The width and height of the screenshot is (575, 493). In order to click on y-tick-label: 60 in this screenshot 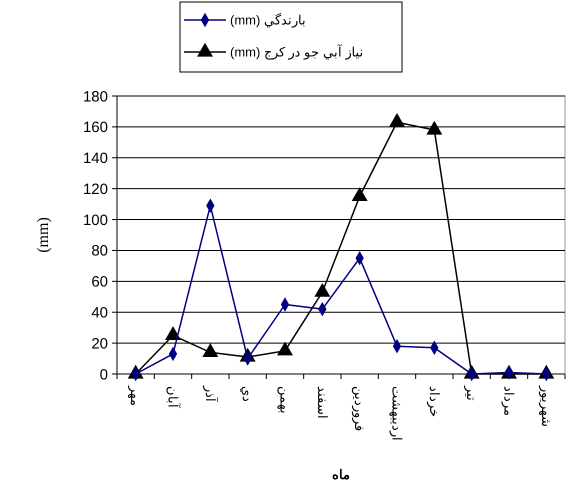, I will do `click(99, 282)`.